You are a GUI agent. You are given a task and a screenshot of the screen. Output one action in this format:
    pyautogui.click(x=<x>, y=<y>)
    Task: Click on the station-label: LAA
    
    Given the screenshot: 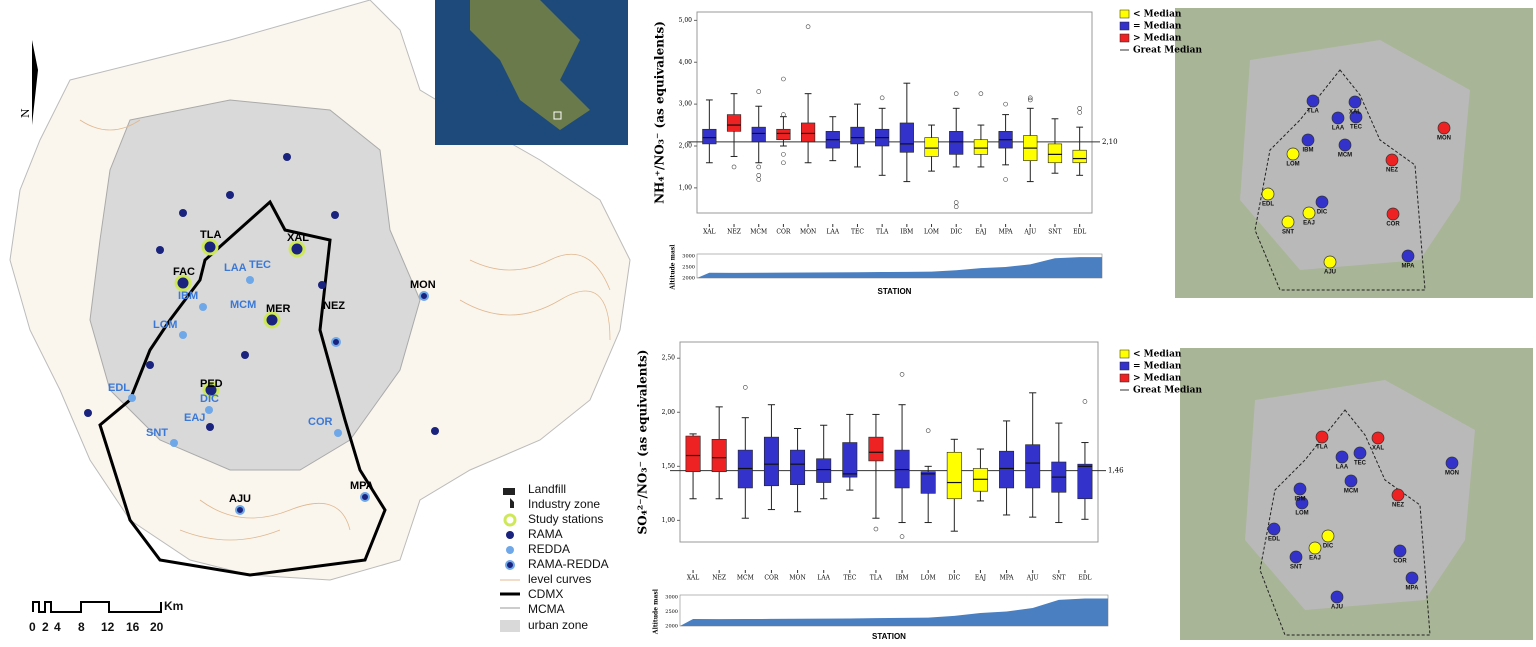 What is the action you would take?
    pyautogui.click(x=1342, y=468)
    